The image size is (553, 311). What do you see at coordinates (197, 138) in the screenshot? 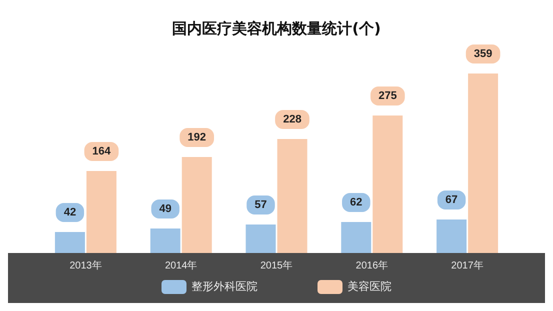
I see `data-label: 192` at bounding box center [197, 138].